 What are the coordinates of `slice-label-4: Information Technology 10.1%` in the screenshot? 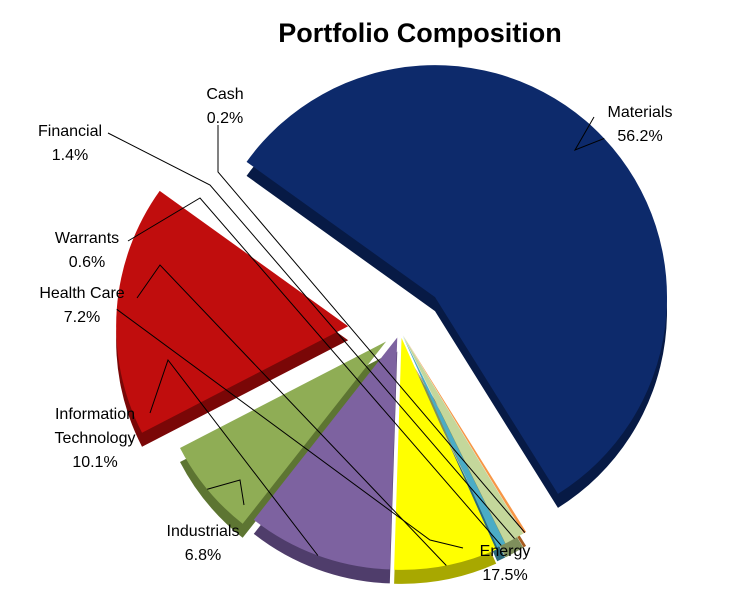 It's located at (95, 438).